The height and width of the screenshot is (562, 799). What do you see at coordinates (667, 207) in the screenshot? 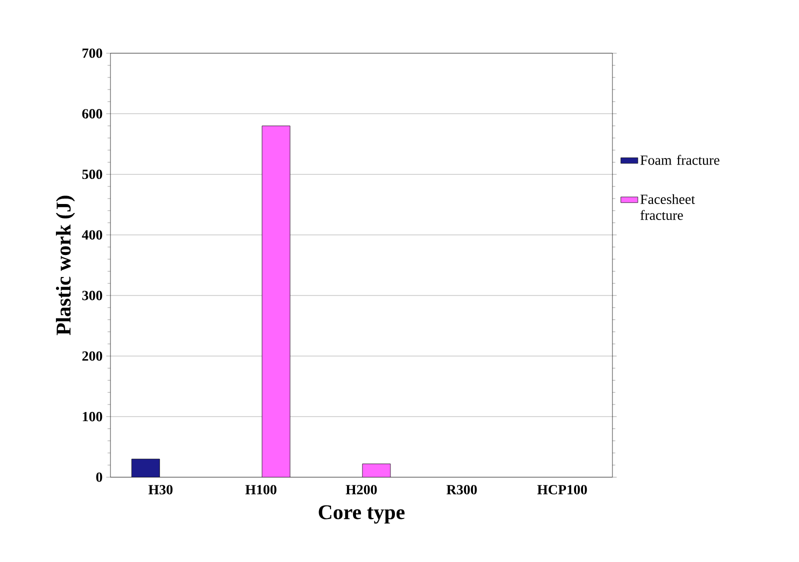
I see `legend-label: Facesheet fracture` at bounding box center [667, 207].